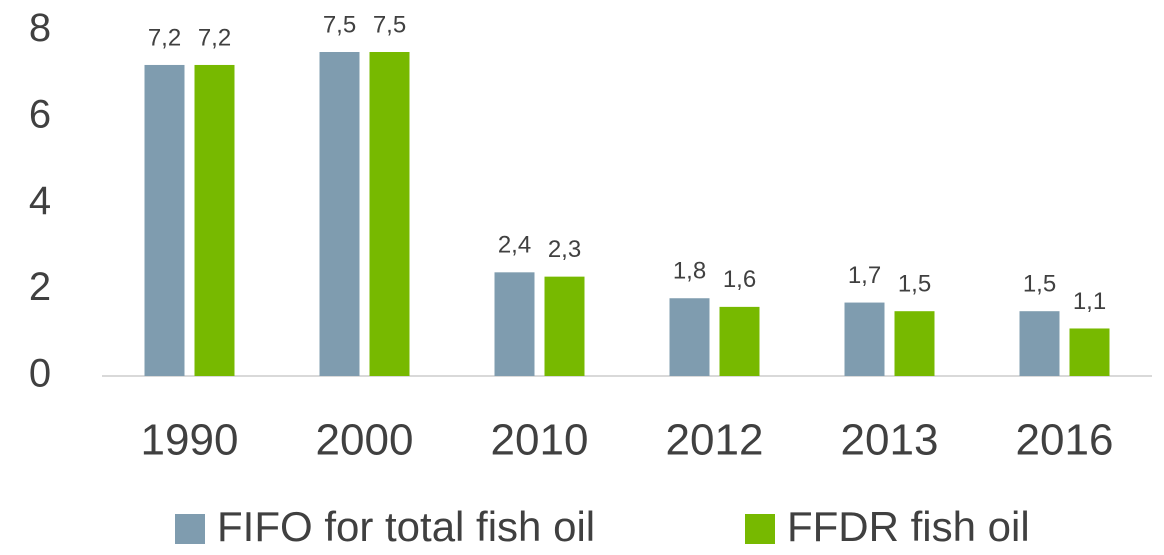  What do you see at coordinates (890, 440) in the screenshot?
I see `x-tick-label: 2013` at bounding box center [890, 440].